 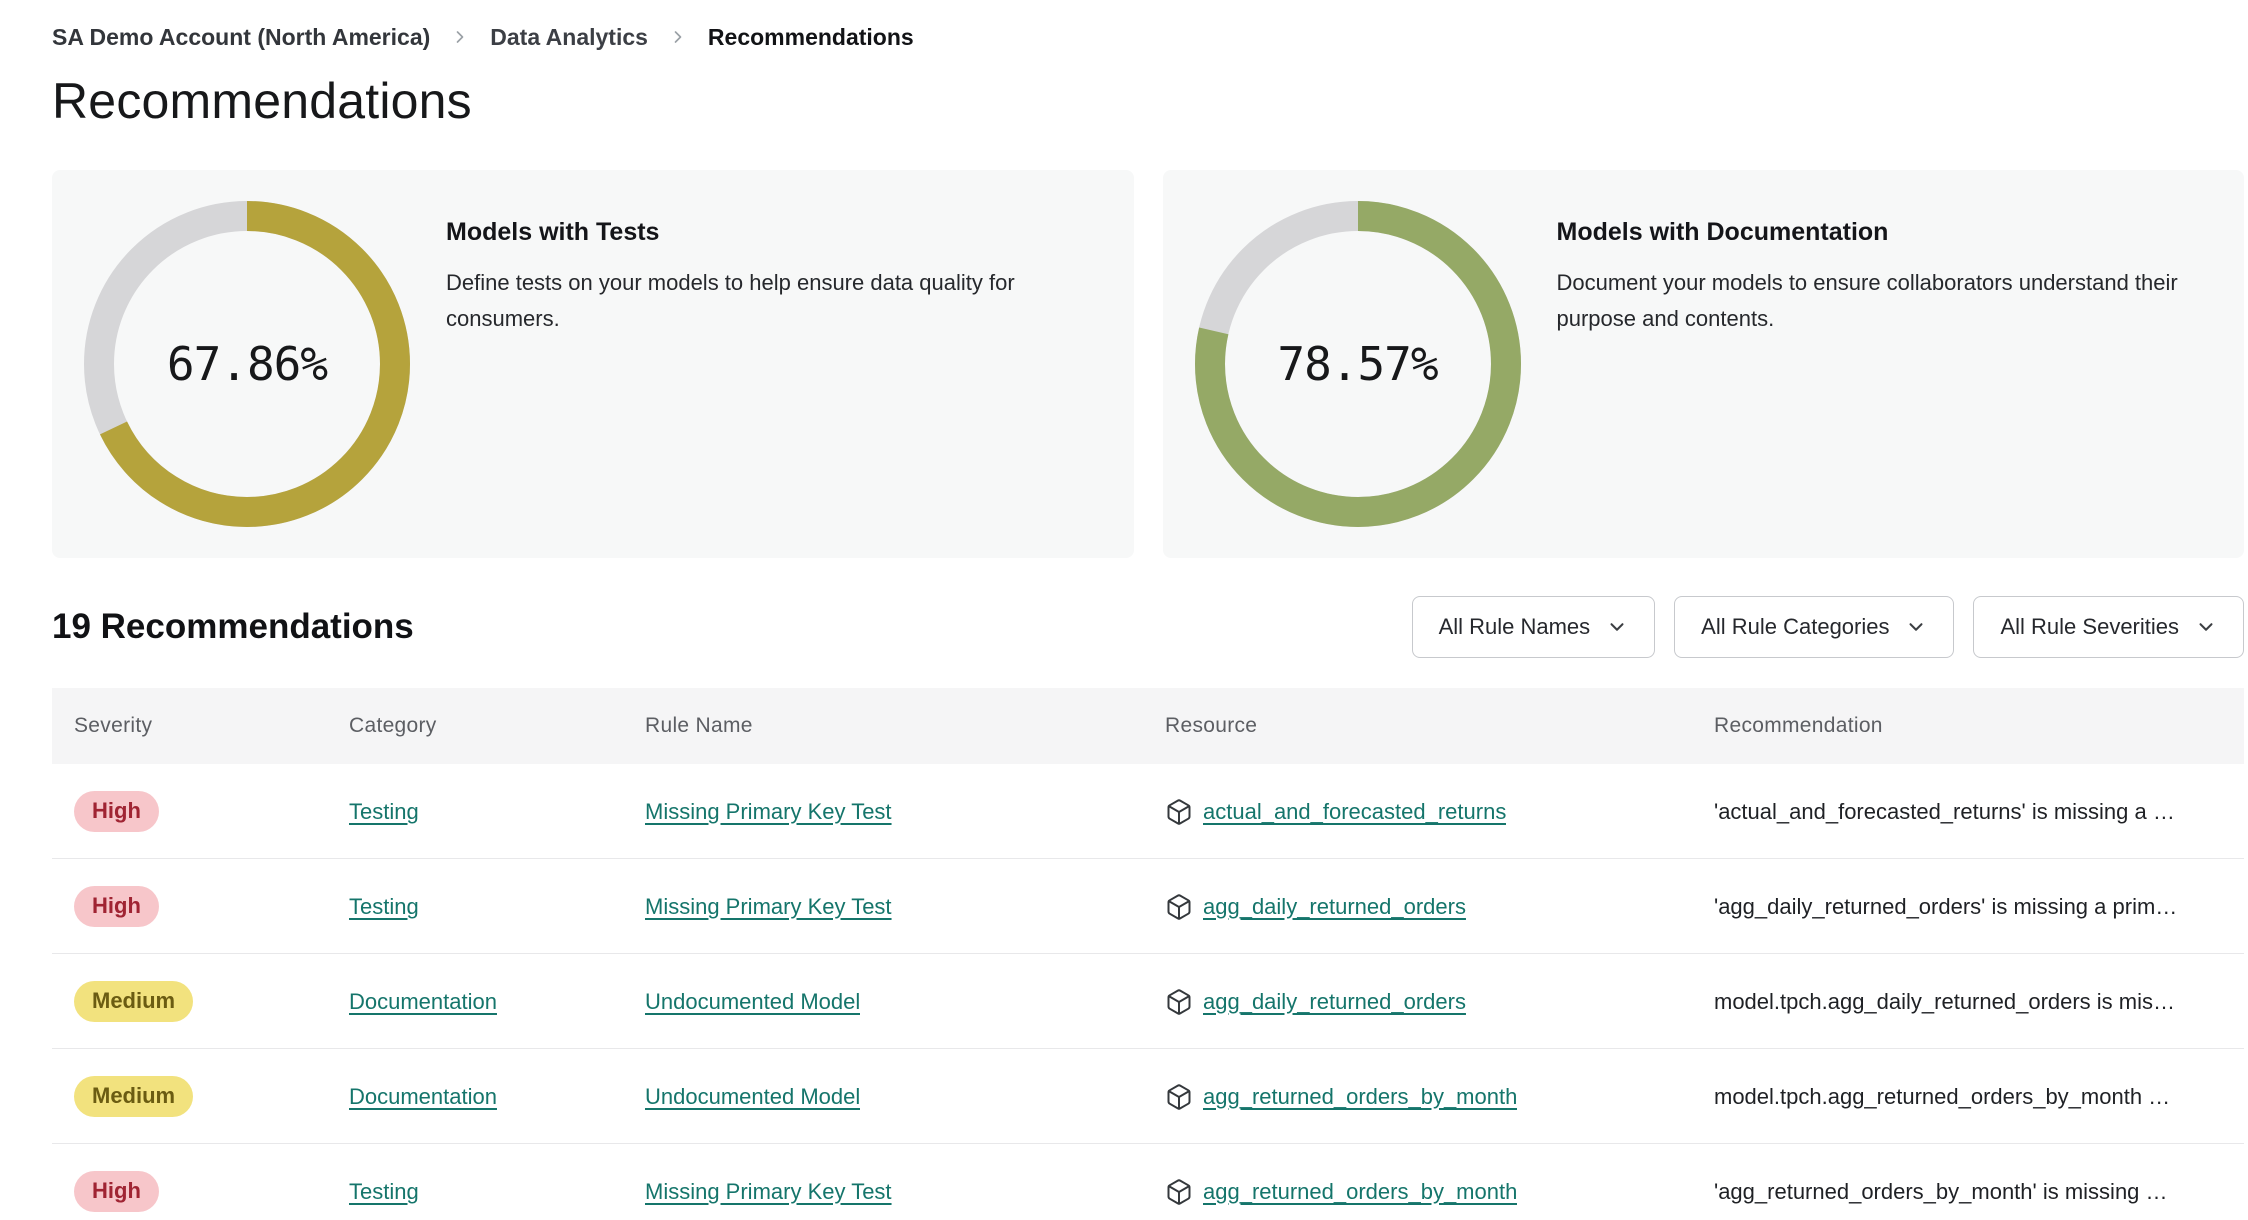 What do you see at coordinates (1722, 232) in the screenshot?
I see `card-title: Models with Documentation` at bounding box center [1722, 232].